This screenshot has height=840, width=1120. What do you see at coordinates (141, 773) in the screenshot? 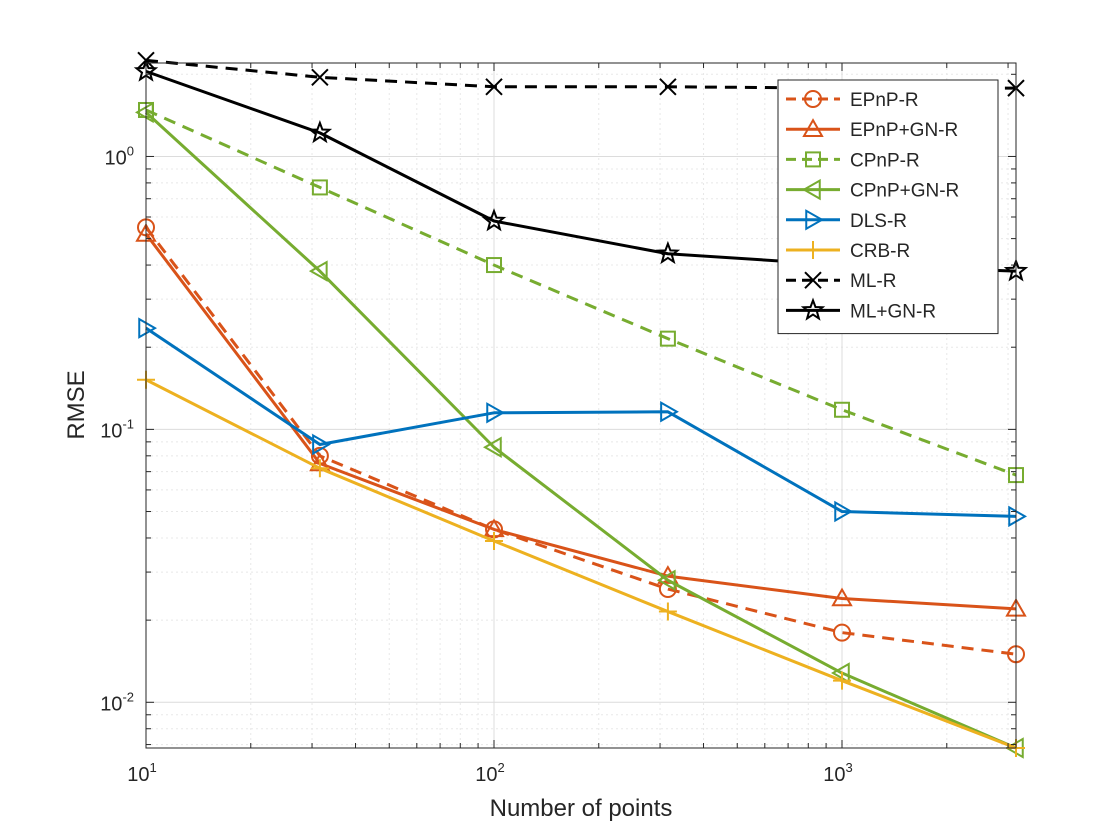
I see `x-tick-label: 10¹` at bounding box center [141, 773].